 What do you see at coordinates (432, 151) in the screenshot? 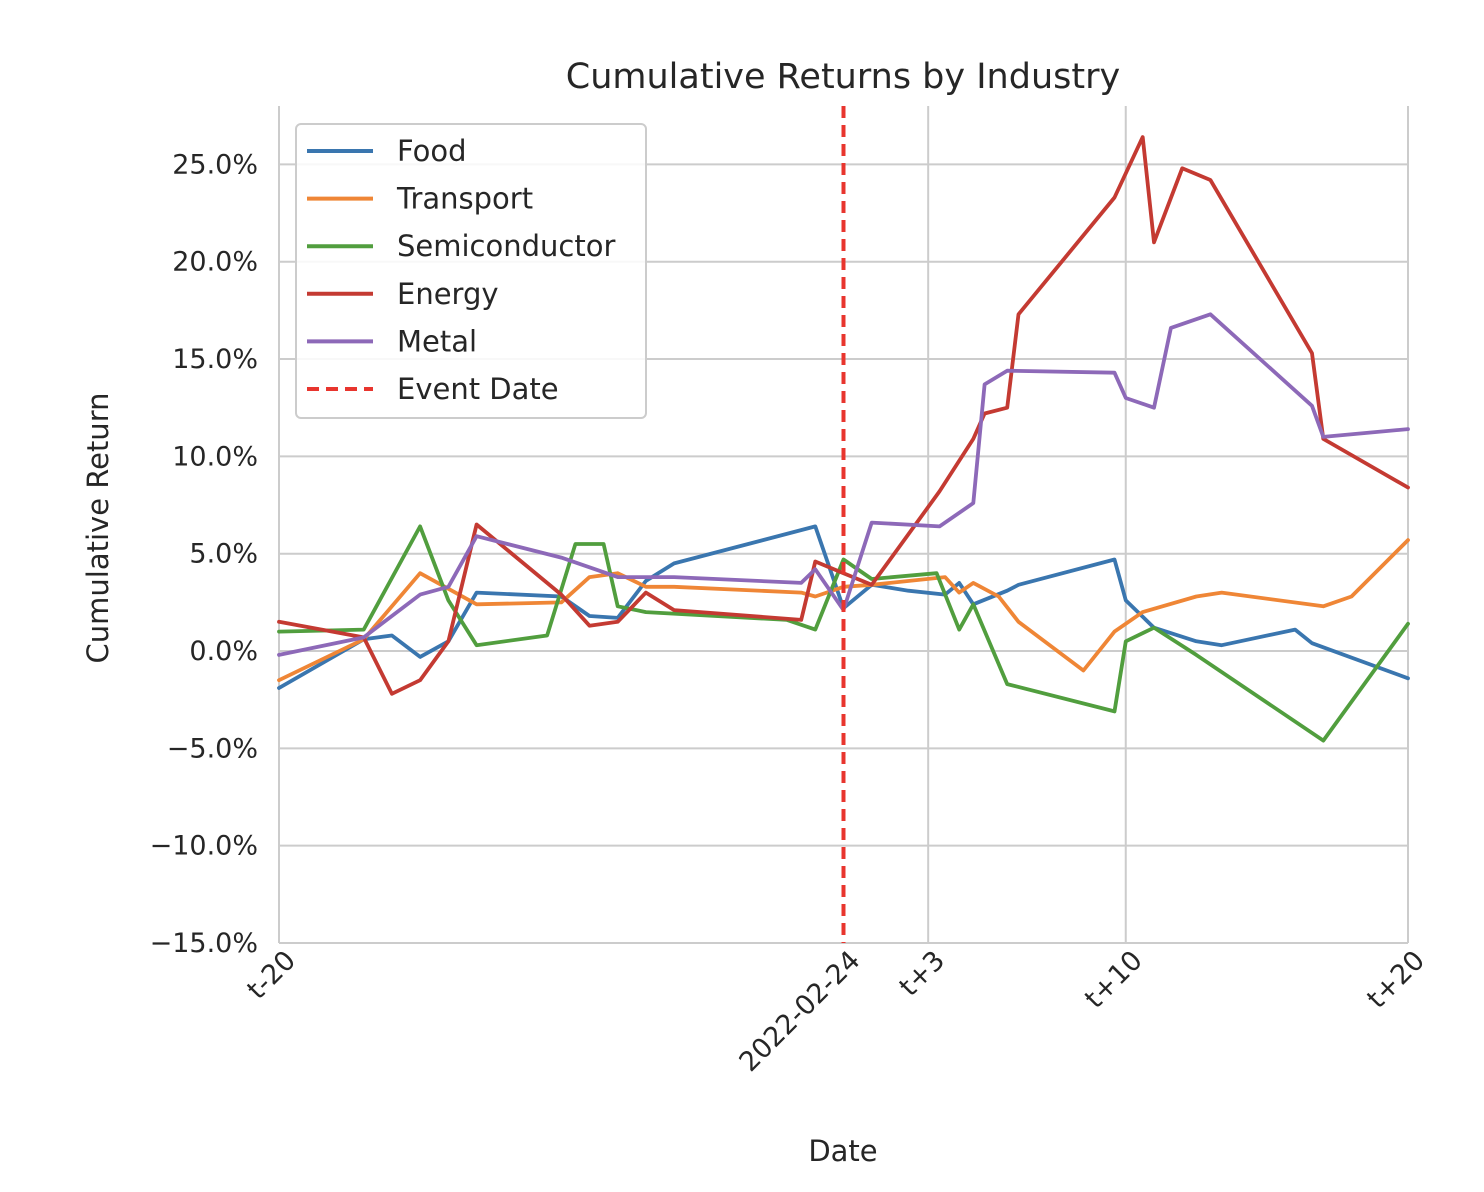
I see `legend-label: Food` at bounding box center [432, 151].